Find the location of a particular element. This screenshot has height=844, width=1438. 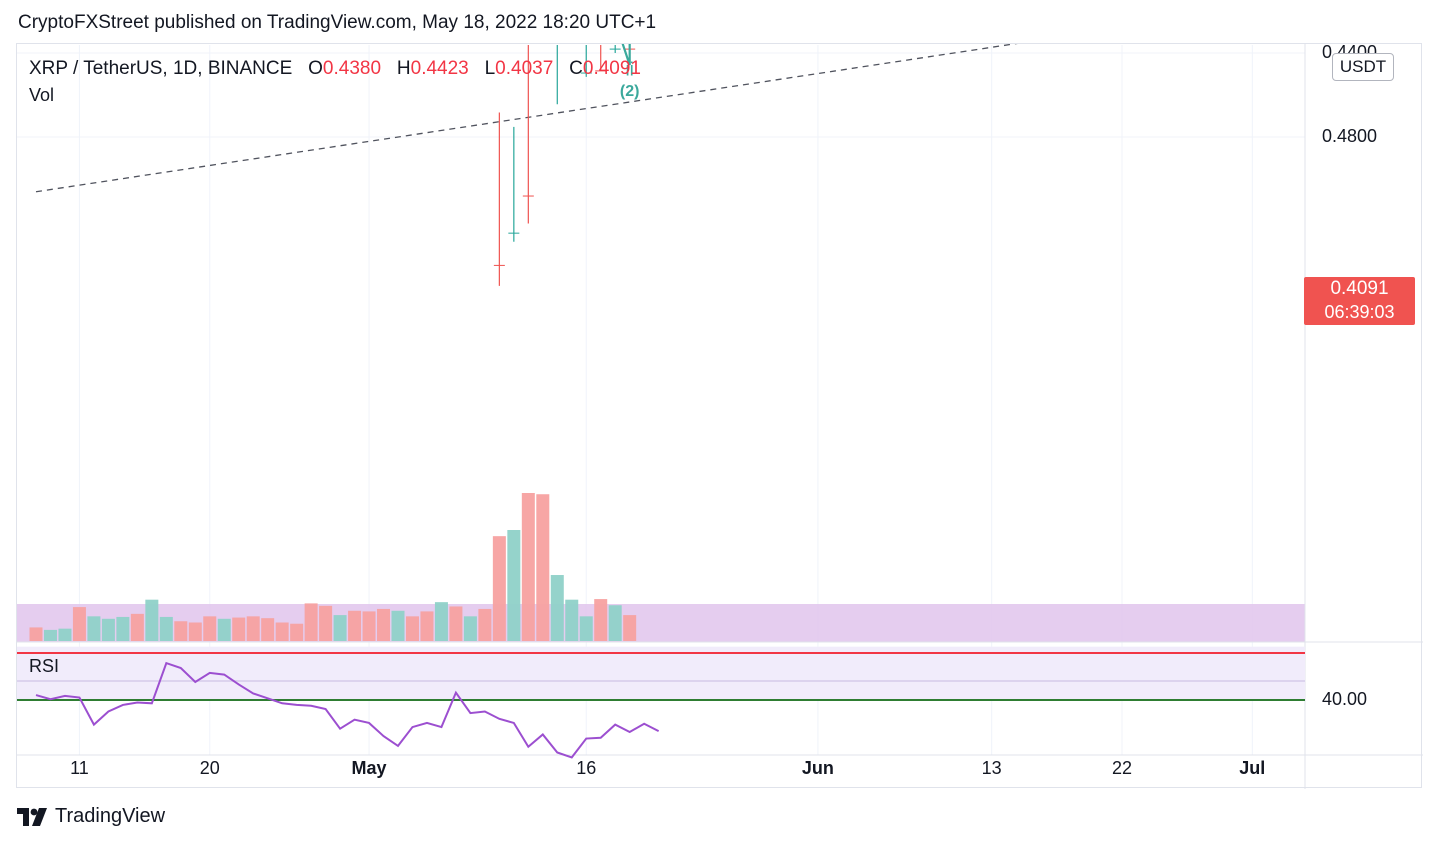

rsi-band is located at coordinates (661, 673).